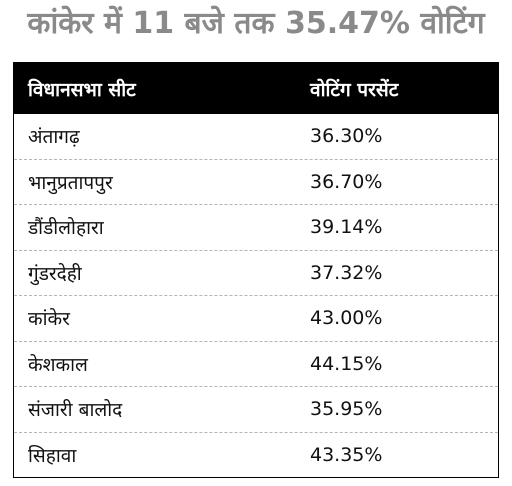 Image resolution: width=512 pixels, height=486 pixels. I want to click on header-seat: विधानसभा सीट, so click(82, 89).